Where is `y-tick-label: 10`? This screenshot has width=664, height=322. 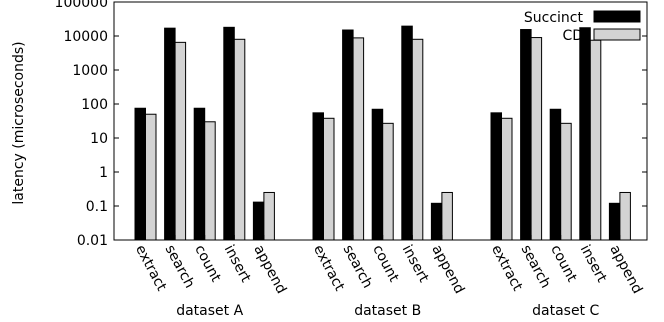
y-tick-label: 10 is located at coordinates (99, 139).